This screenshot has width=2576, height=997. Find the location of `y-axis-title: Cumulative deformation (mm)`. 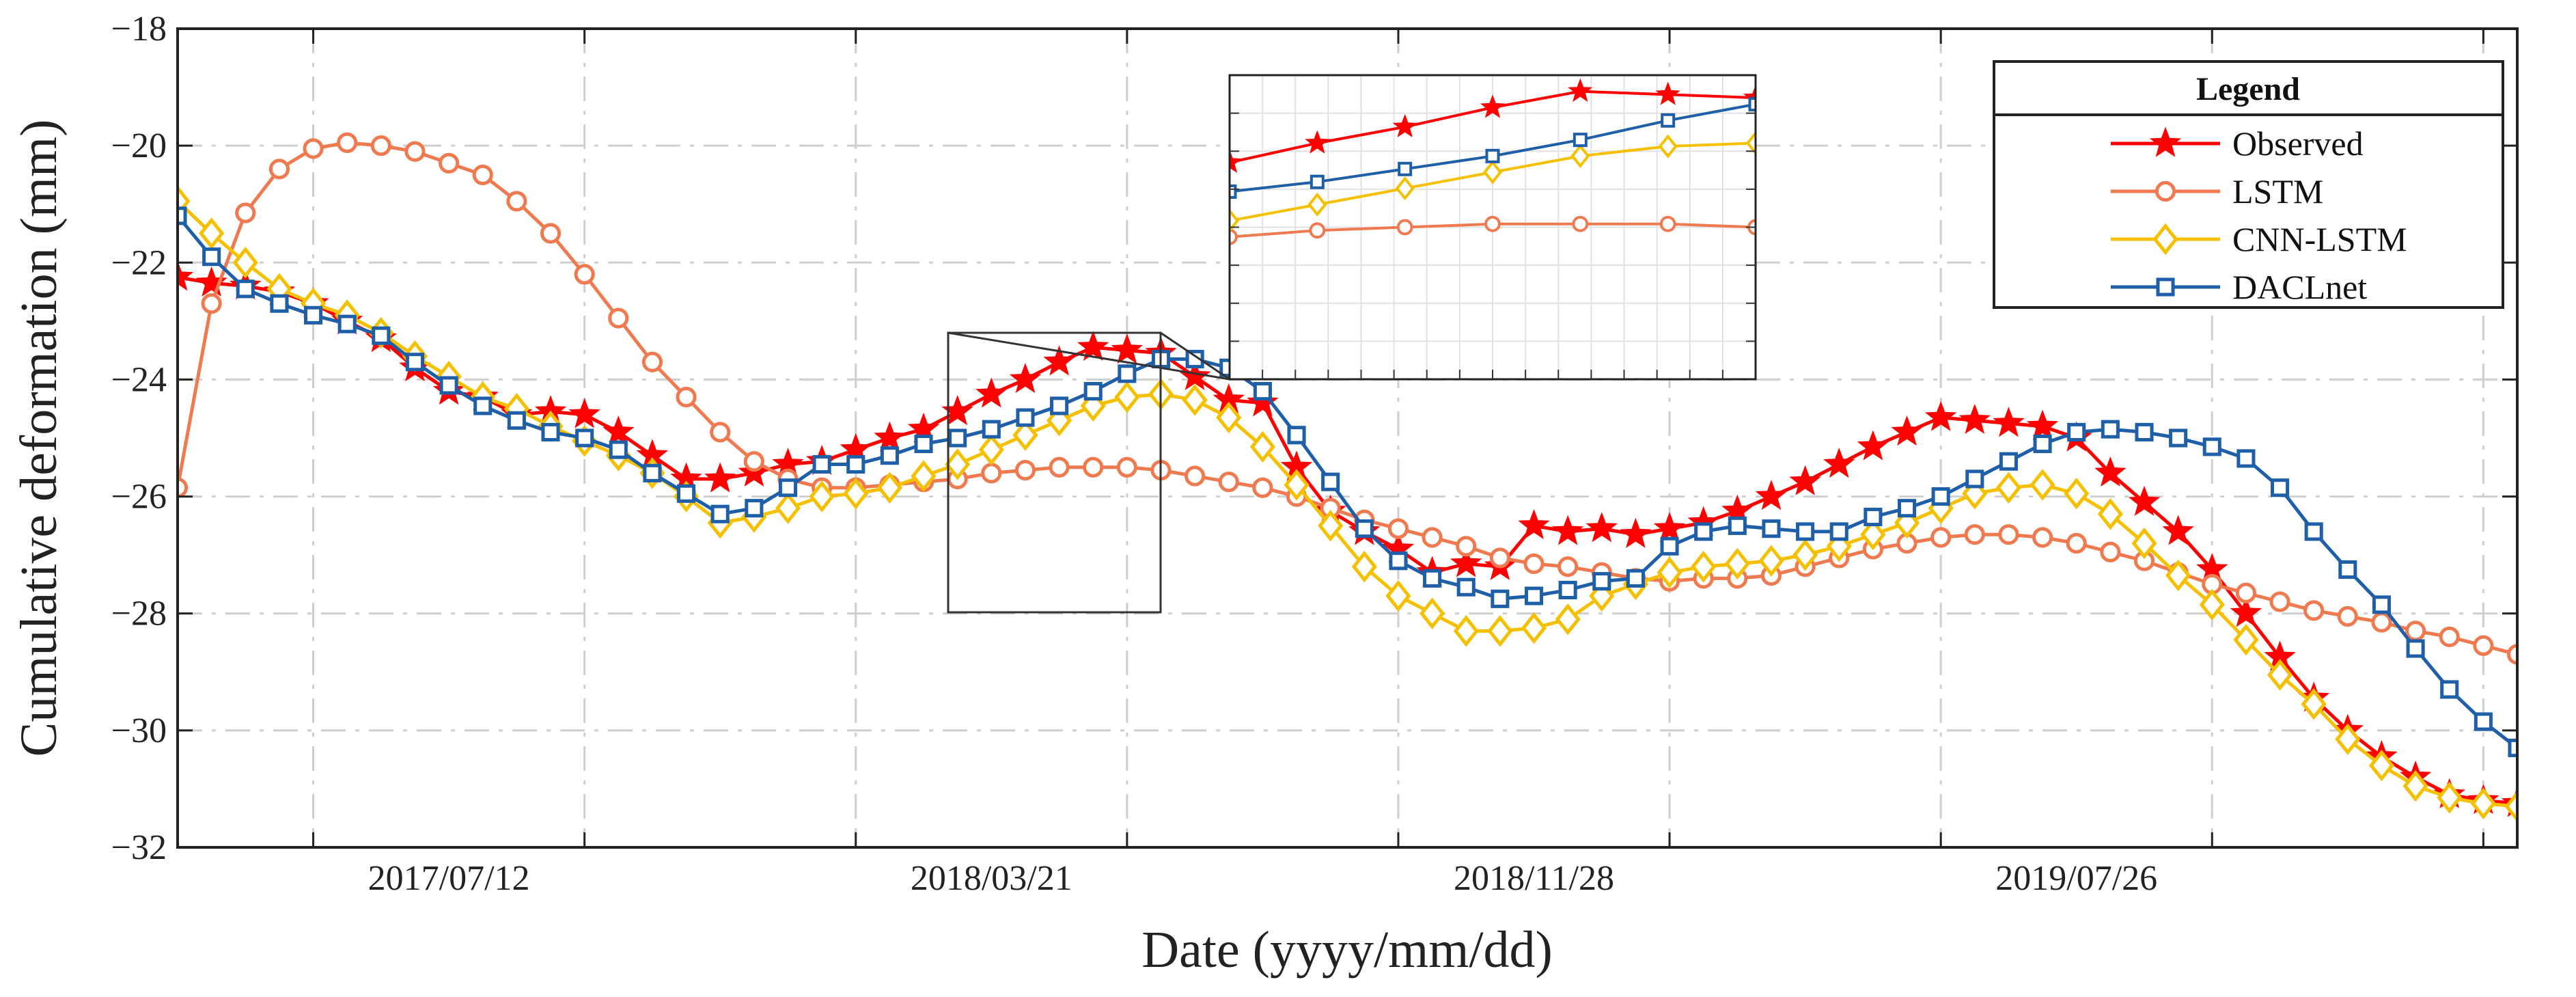

y-axis-title: Cumulative deformation (mm) is located at coordinates (39, 438).